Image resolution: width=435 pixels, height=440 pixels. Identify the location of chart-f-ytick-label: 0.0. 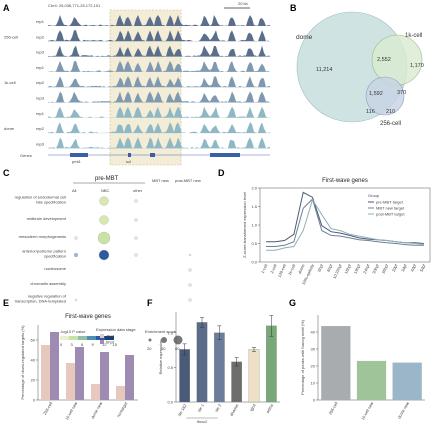
(170, 402).